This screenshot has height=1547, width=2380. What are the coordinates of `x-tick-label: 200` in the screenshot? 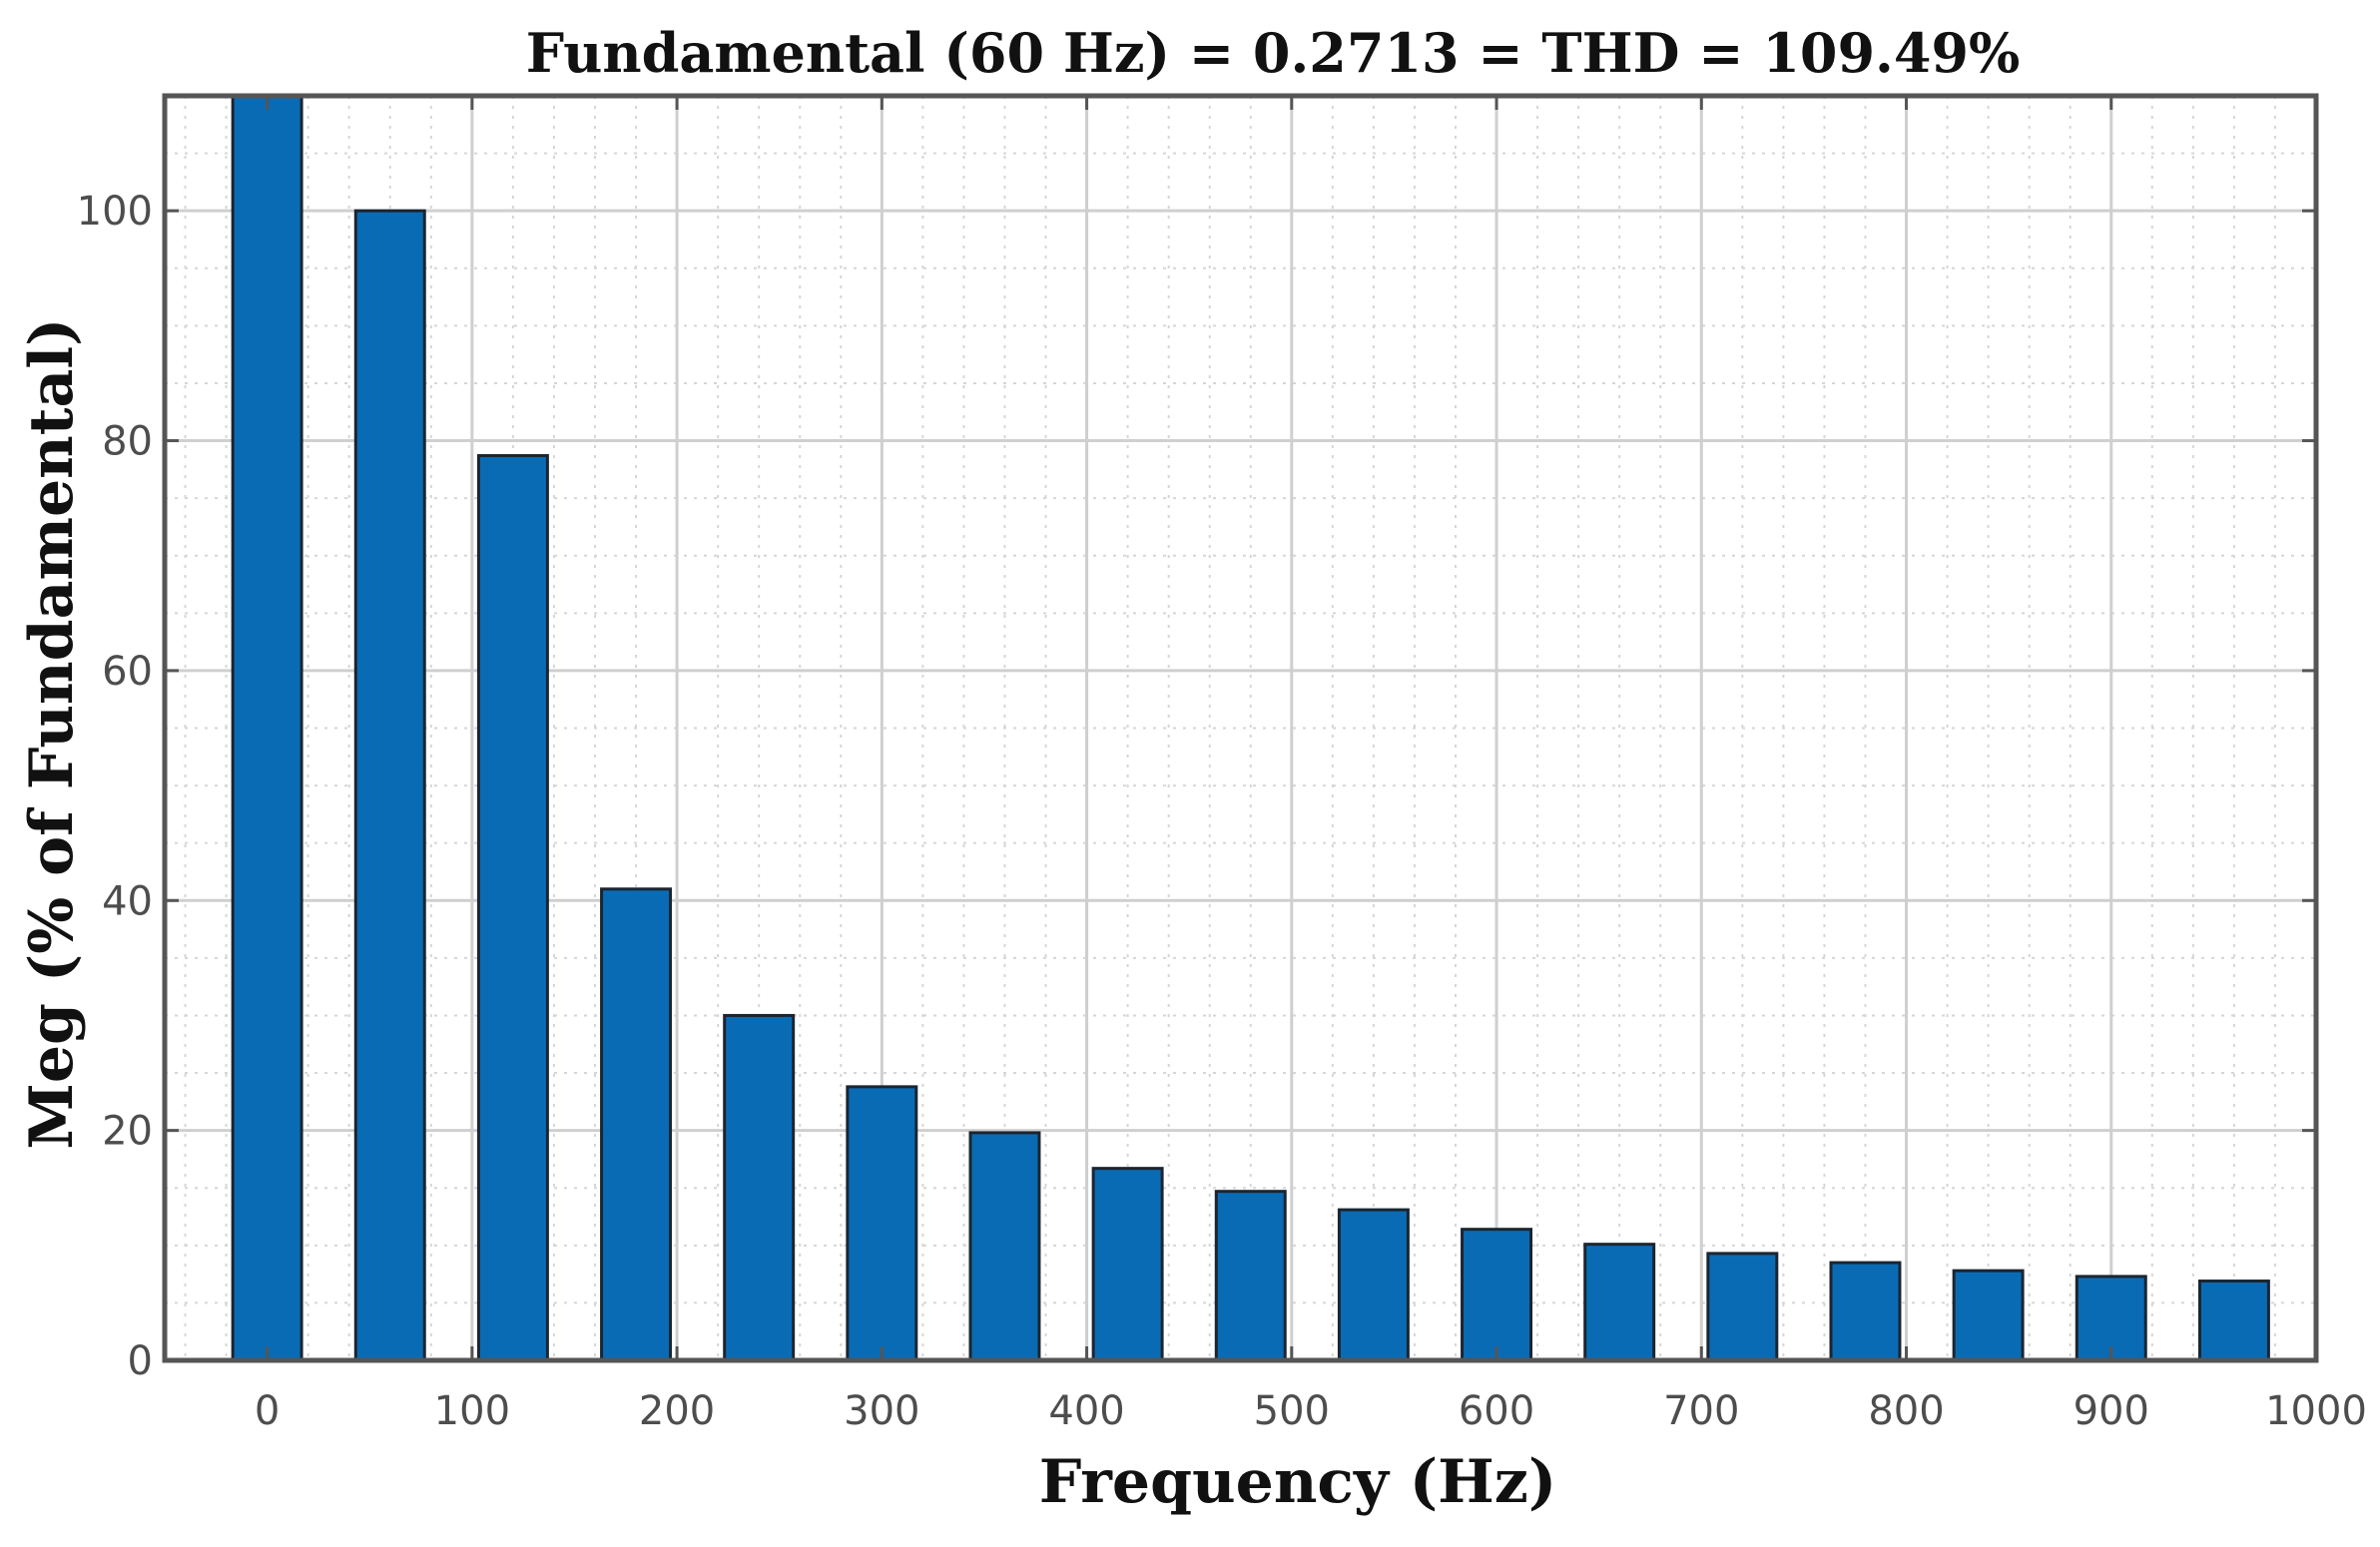 It's located at (677, 1411).